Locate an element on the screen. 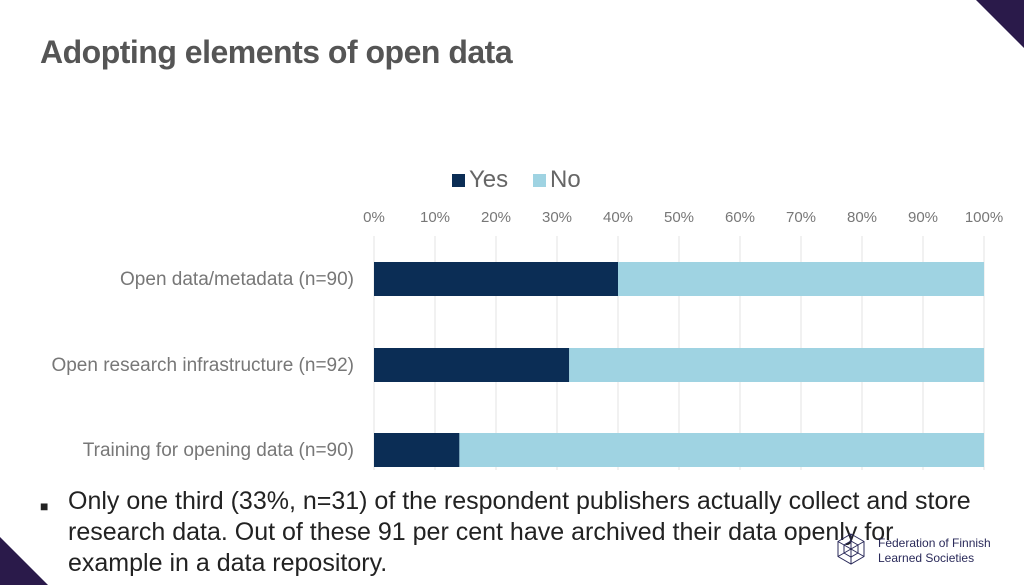 The height and width of the screenshot is (585, 1024). legend-label-yes: Yes is located at coordinates (488, 179).